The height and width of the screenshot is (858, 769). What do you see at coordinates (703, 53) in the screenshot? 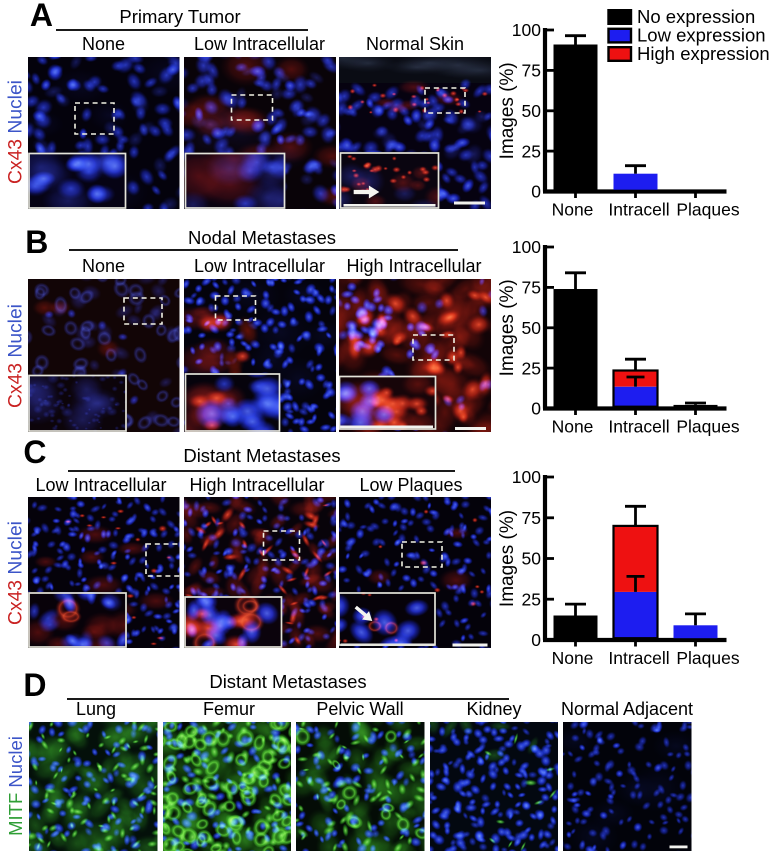
I see `svg-text: High expression` at bounding box center [703, 53].